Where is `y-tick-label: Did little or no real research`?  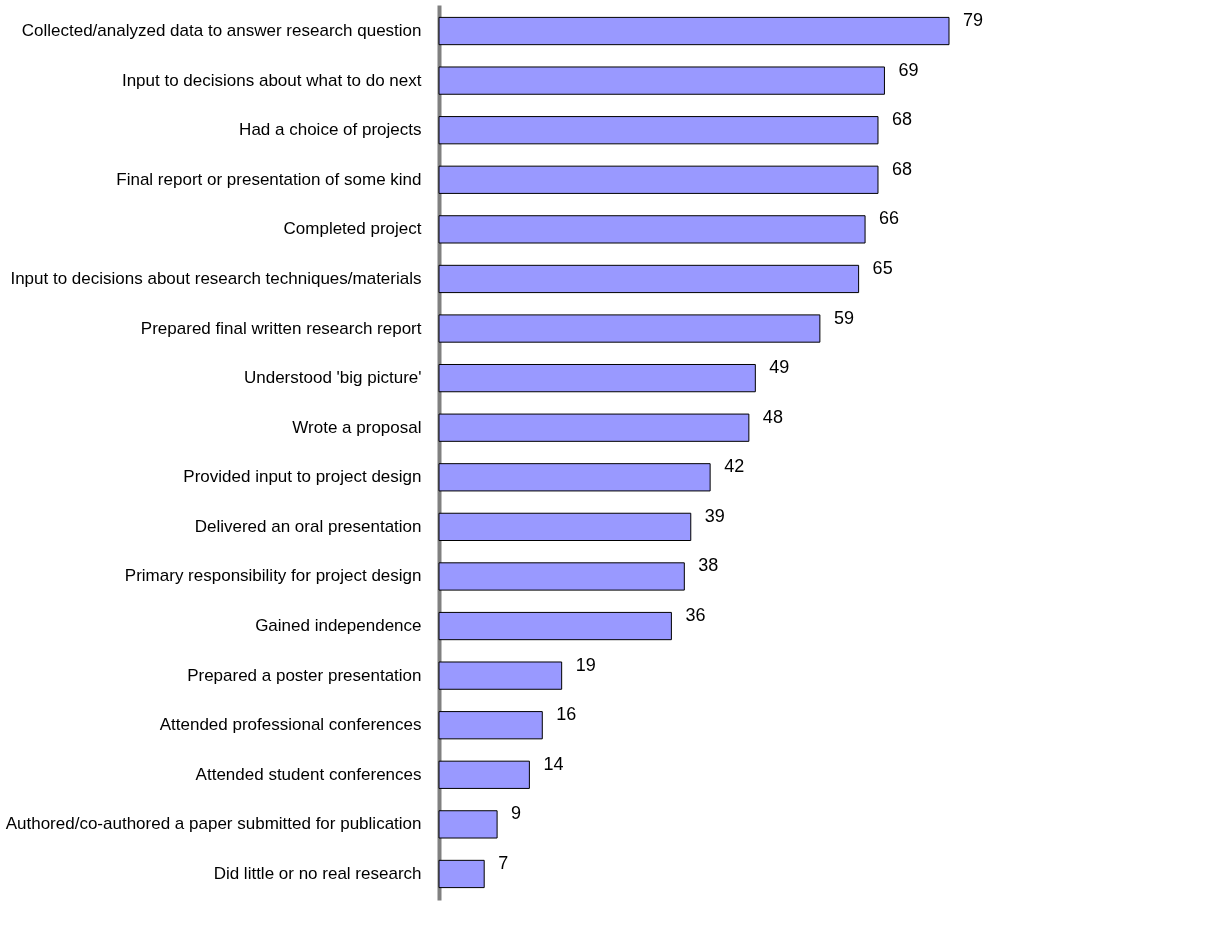
y-tick-label: Did little or no real research is located at coordinates (317, 873).